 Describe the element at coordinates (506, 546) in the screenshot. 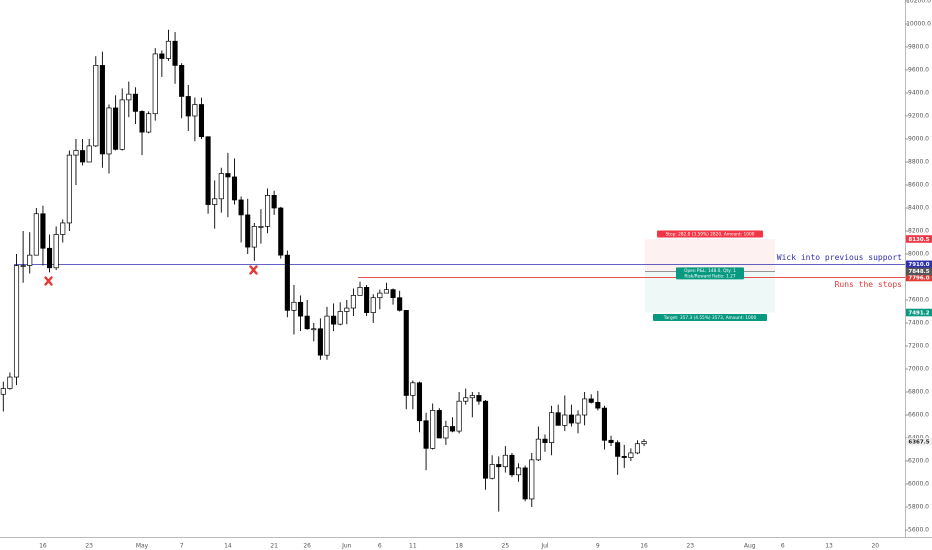

I see `x-tick-label: 25` at that location.